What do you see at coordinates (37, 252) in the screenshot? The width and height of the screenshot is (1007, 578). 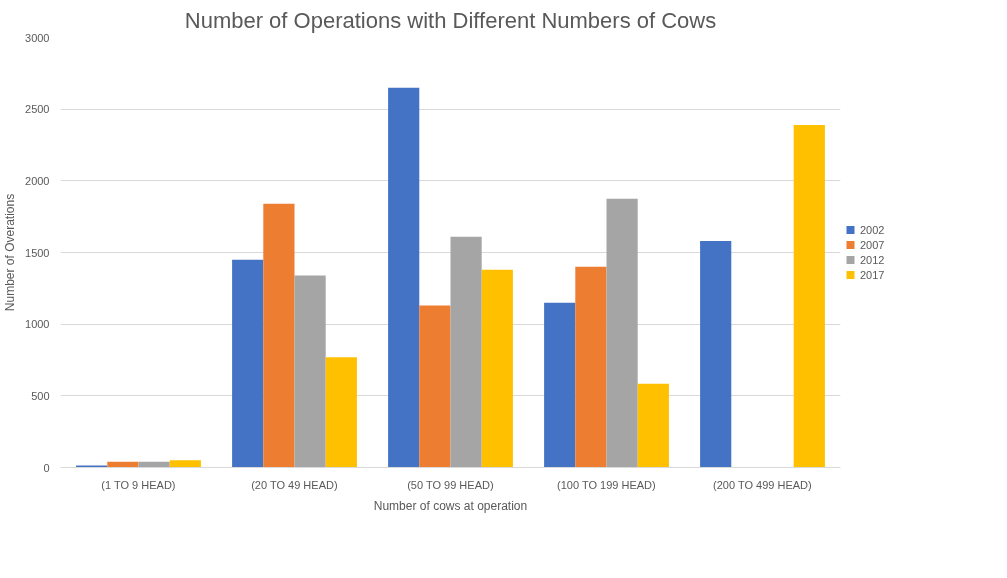 I see `y-tick-label: 1500` at bounding box center [37, 252].